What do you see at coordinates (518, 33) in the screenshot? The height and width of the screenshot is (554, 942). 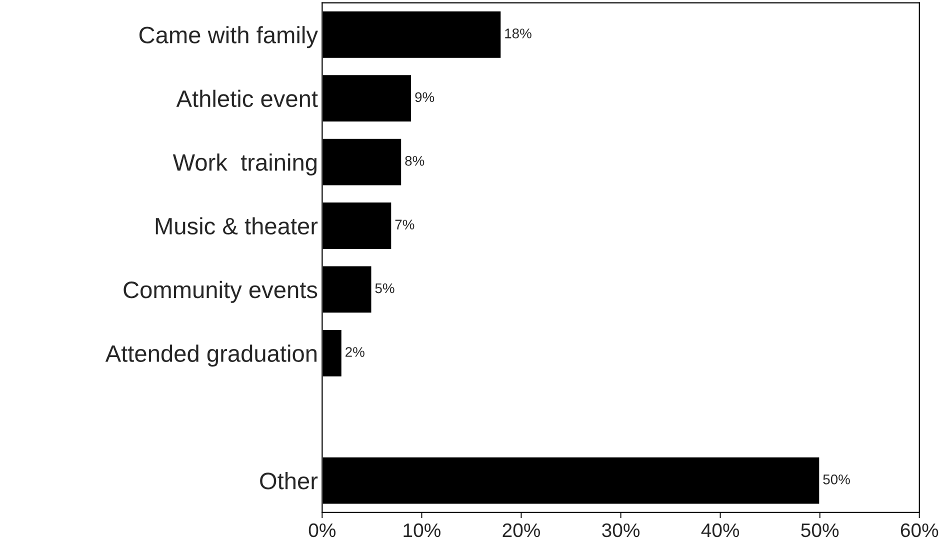 I see `data-label: 18%` at bounding box center [518, 33].